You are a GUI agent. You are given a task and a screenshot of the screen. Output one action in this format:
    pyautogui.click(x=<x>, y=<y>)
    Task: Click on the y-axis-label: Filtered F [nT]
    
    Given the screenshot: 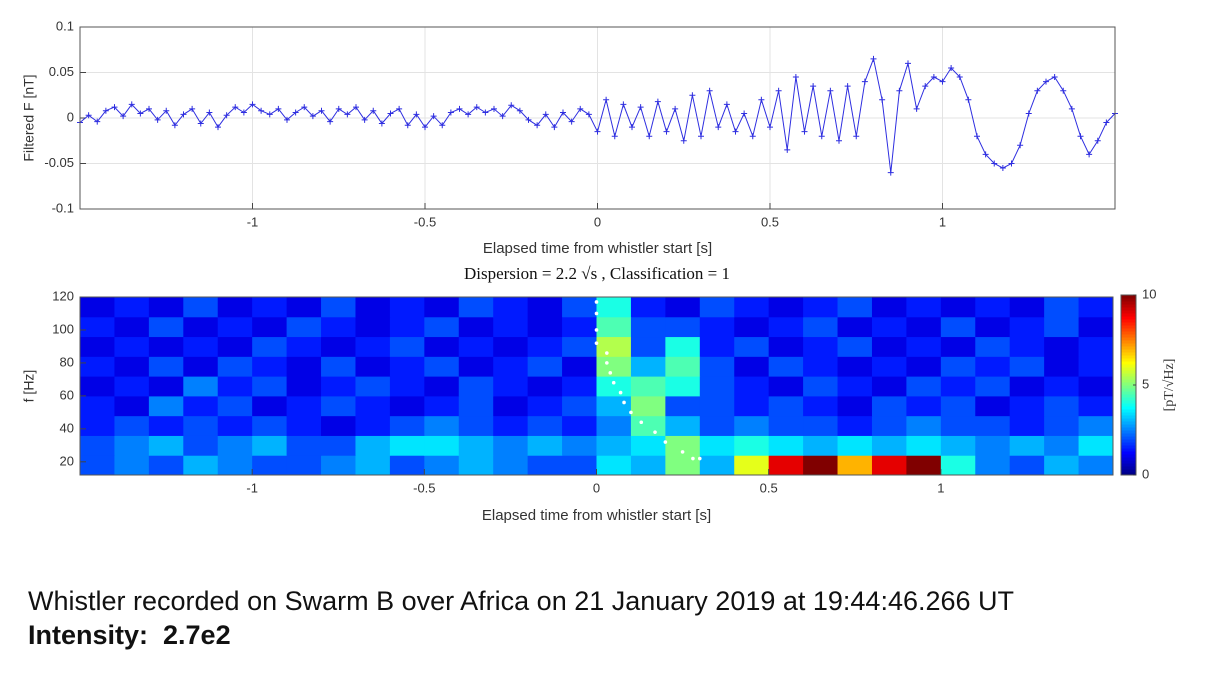 What is the action you would take?
    pyautogui.click(x=29, y=117)
    